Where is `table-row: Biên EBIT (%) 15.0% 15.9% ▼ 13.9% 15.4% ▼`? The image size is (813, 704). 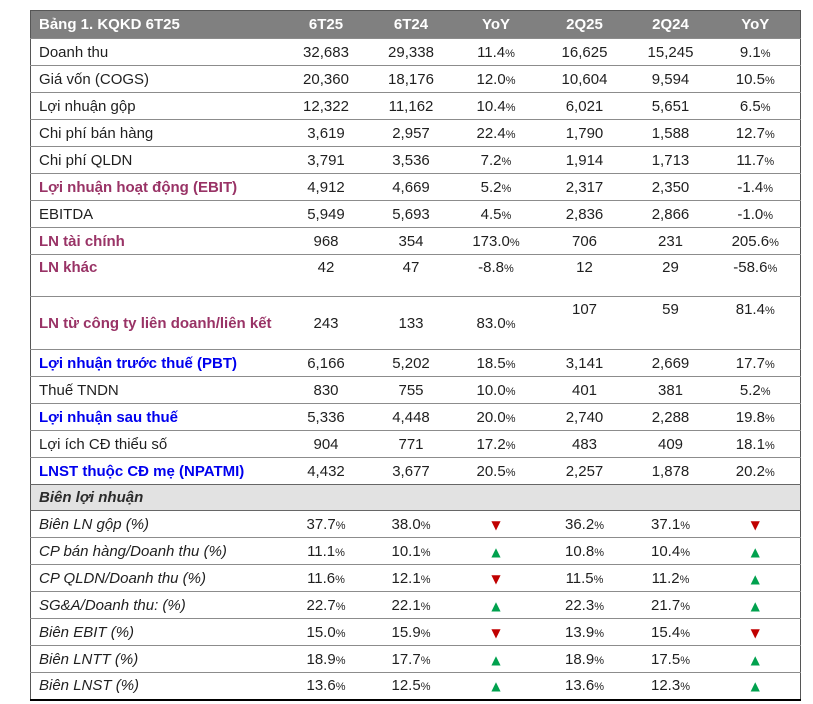 table-row: Biên EBIT (%) 15.0% 15.9% ▼ 13.9% 15.4% ▼ is located at coordinates (415, 632).